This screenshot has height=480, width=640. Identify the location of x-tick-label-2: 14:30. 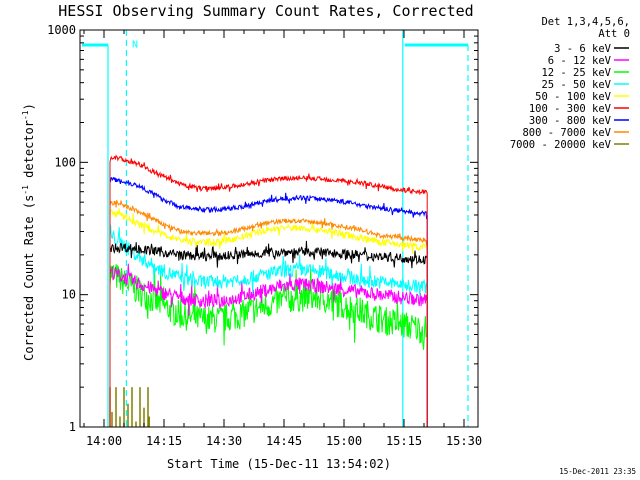
(224, 441).